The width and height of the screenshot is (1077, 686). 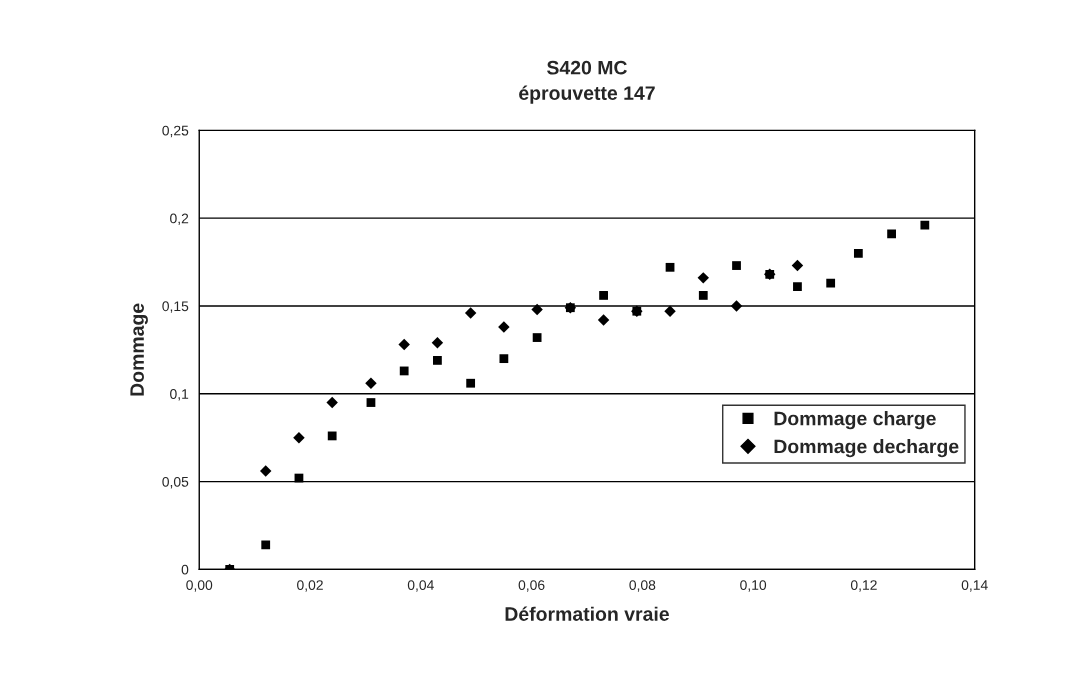 I want to click on y-tick-label: 0,25, so click(x=175, y=131).